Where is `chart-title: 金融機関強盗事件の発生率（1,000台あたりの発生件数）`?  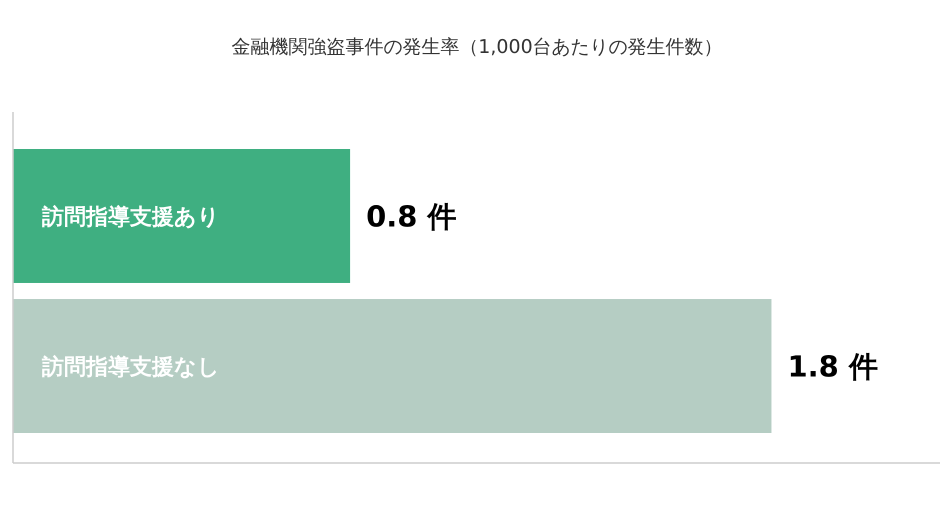 chart-title: 金融機関強盗事件の発生率（1,000台あたりの発生件数） is located at coordinates (477, 47).